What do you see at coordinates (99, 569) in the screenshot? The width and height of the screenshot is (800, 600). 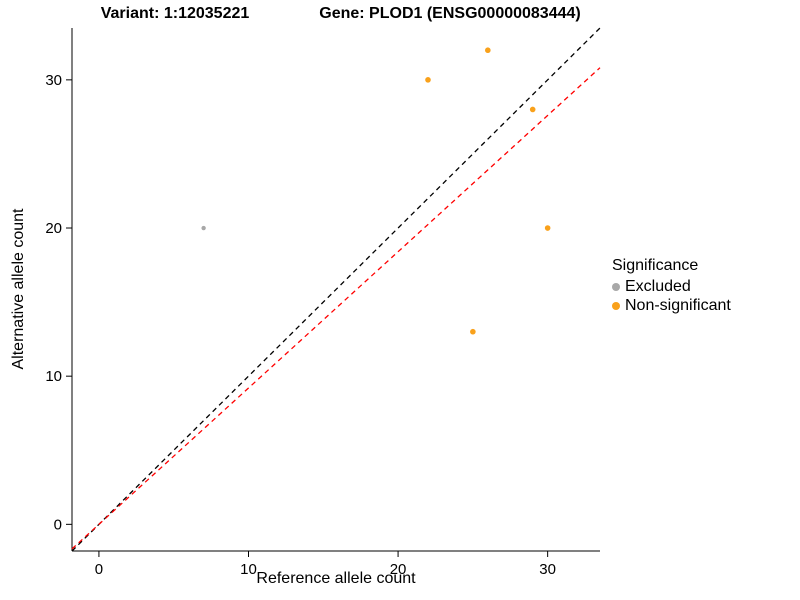 I see `x-tick-label: 0` at bounding box center [99, 569].